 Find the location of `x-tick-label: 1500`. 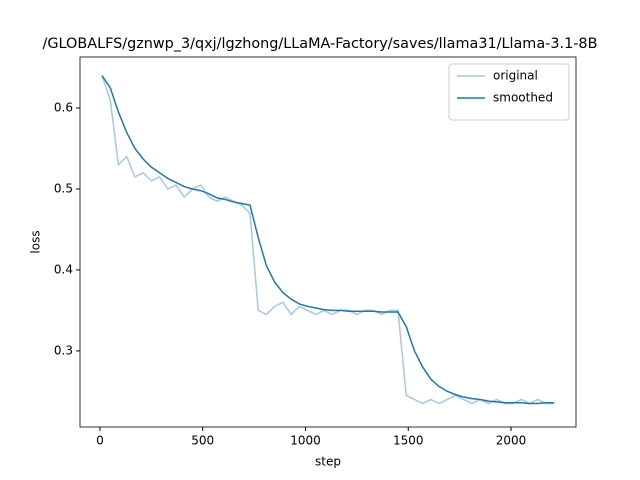

x-tick-label: 1500 is located at coordinates (408, 441).